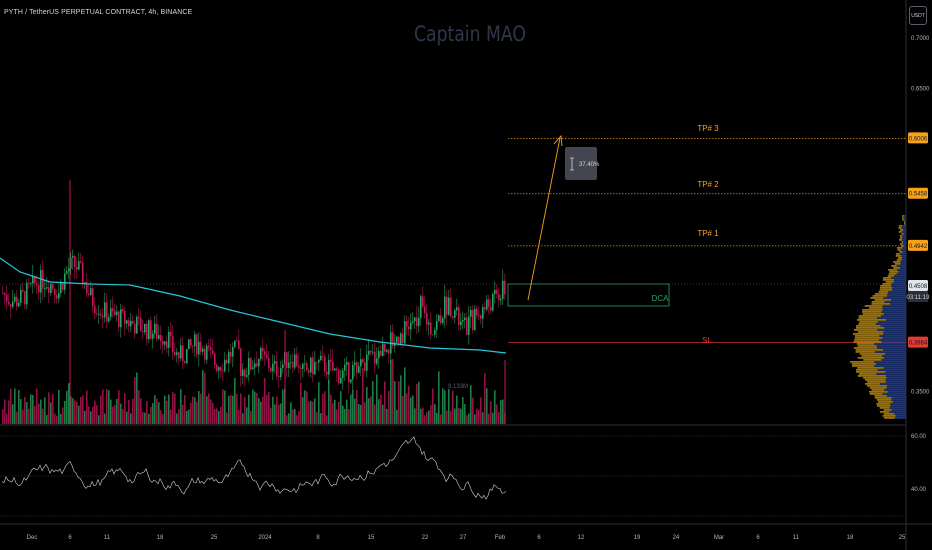  Describe the element at coordinates (500, 538) in the screenshot. I see `x-axis-tick: Feb` at that location.